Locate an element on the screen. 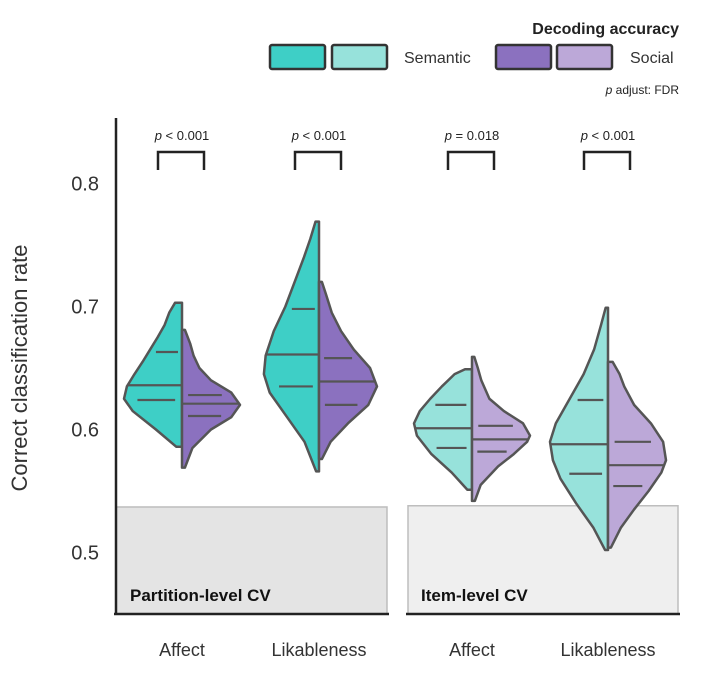 This screenshot has width=711, height=700. y-tick-label: 0.5 is located at coordinates (85, 554).